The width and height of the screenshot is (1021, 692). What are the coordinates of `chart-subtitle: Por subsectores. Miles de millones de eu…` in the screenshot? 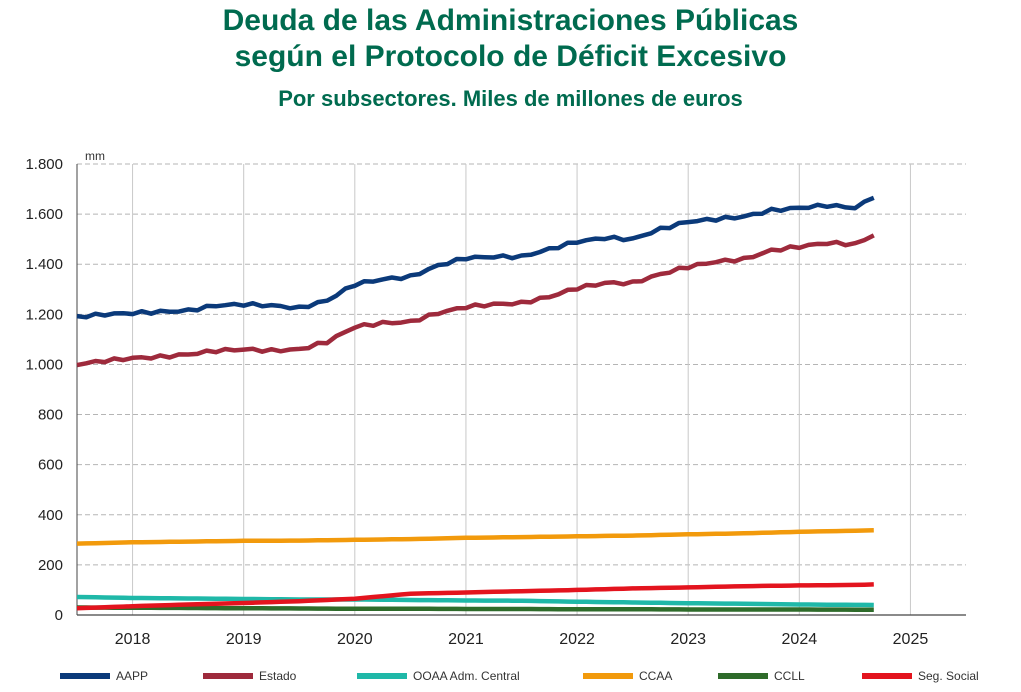 It's located at (510, 98).